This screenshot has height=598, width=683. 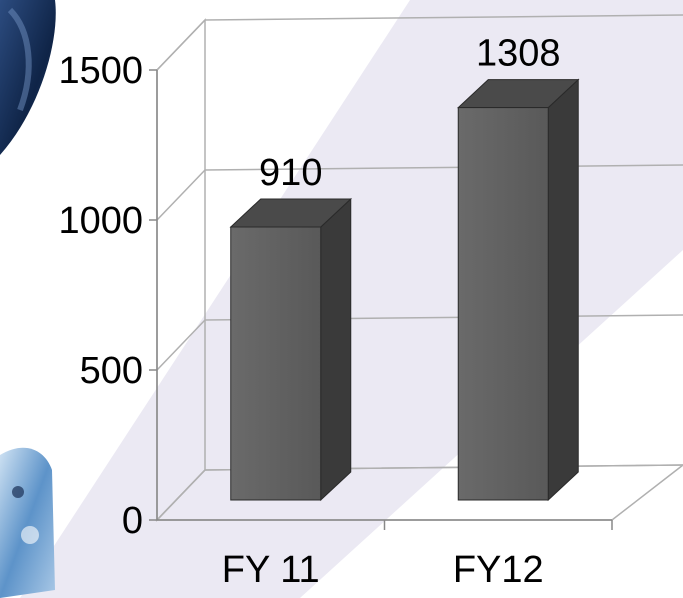 I want to click on y-axis: 0 500 1000 1500, so click(x=108, y=296).